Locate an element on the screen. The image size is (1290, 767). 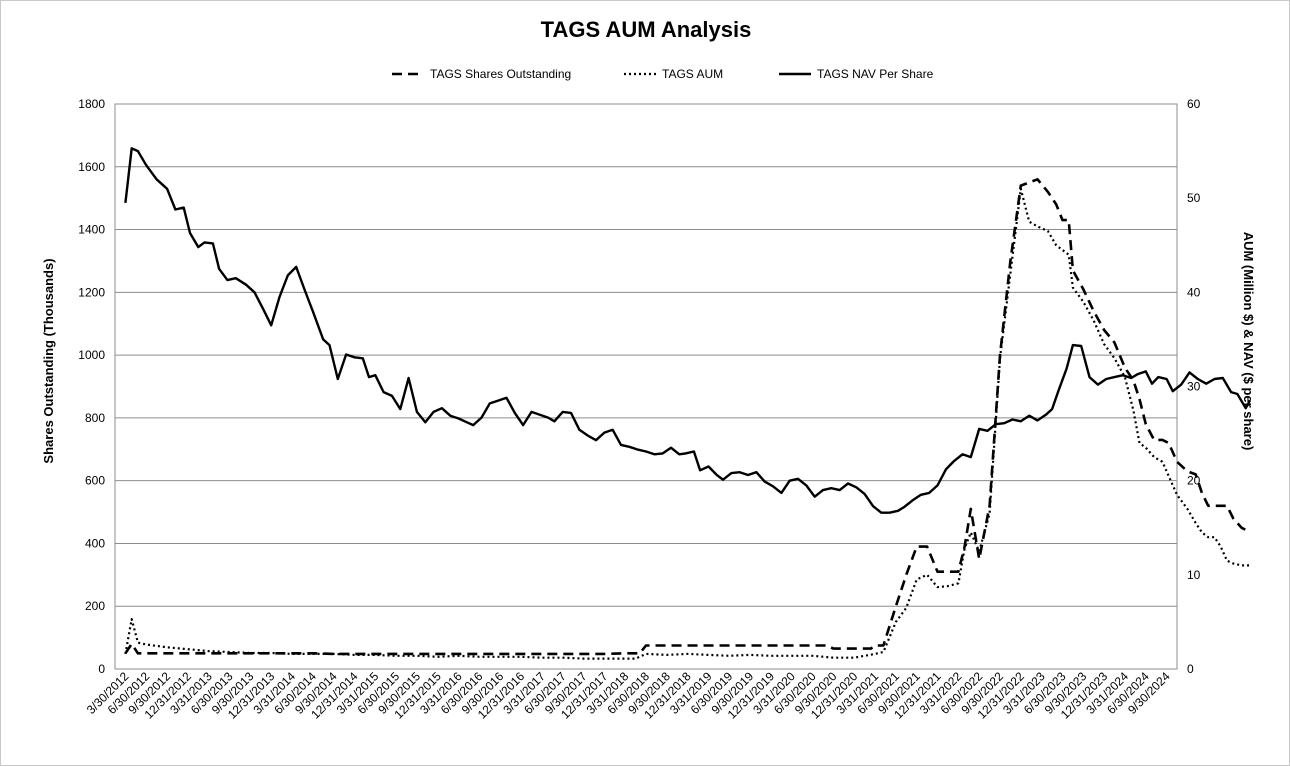
y-left-tick-label: 800 is located at coordinates (95, 418).